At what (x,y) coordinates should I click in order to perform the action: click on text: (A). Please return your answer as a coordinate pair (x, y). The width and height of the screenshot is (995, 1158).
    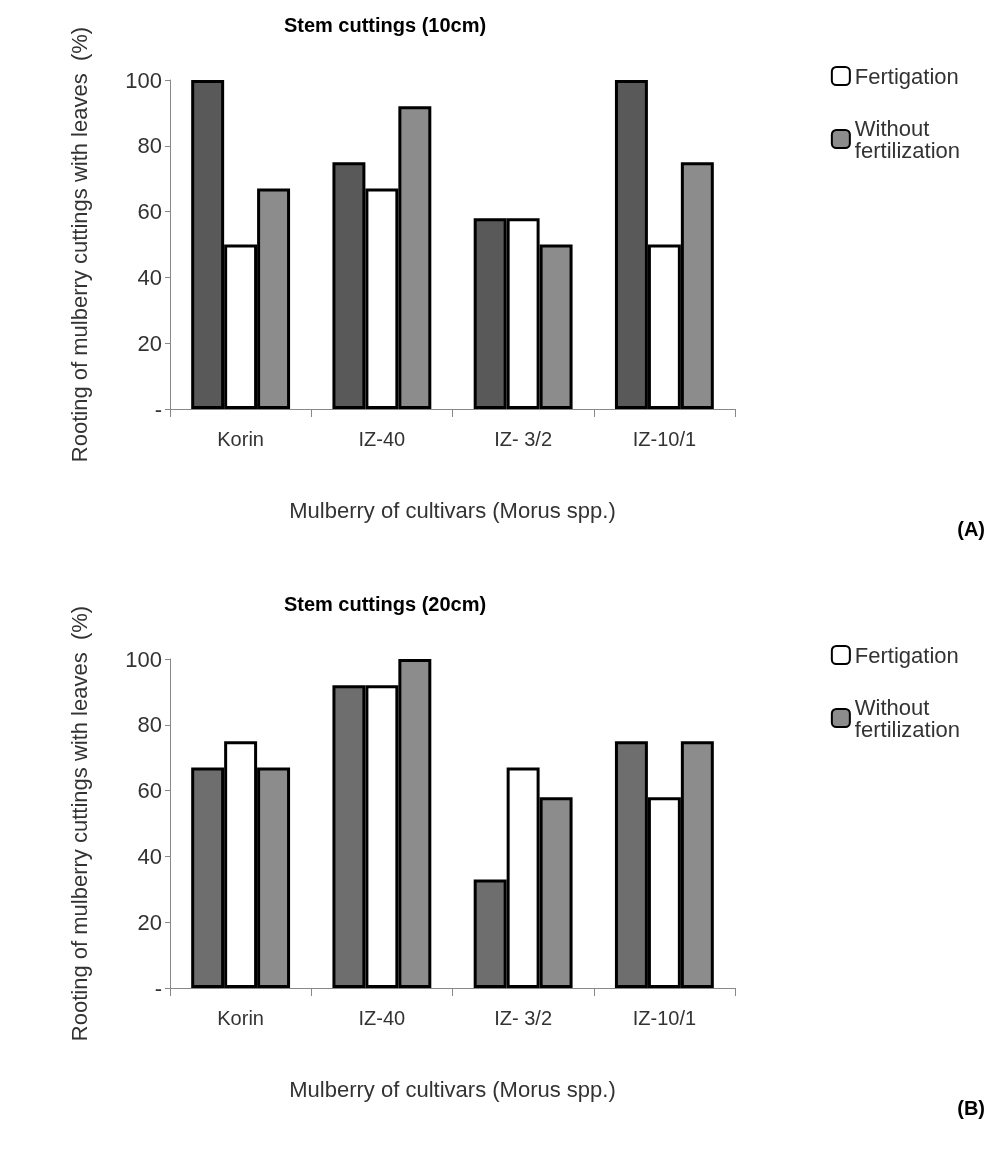
    Looking at the image, I should click on (971, 529).